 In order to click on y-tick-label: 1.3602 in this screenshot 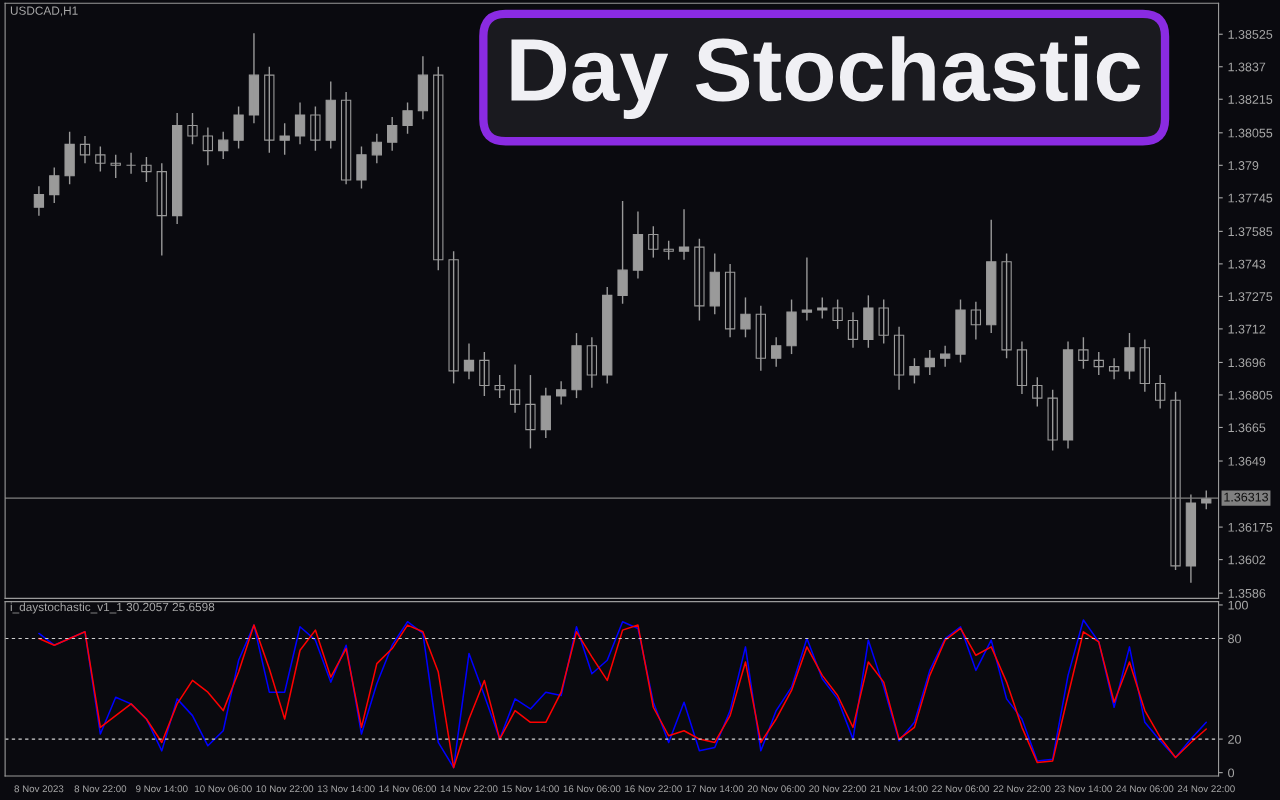, I will do `click(1247, 560)`.